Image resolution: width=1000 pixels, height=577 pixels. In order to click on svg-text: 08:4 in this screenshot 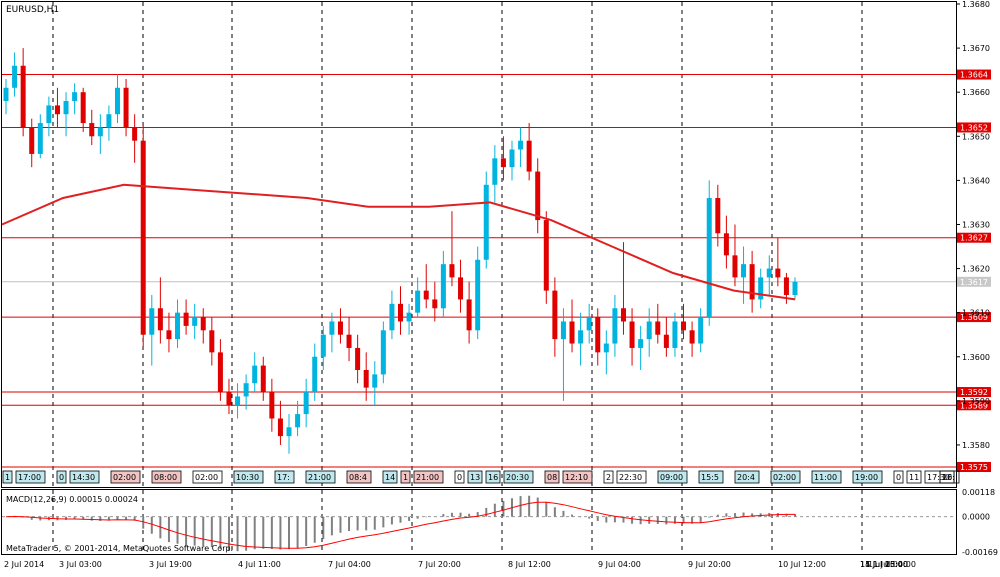, I will do `click(358, 477)`.